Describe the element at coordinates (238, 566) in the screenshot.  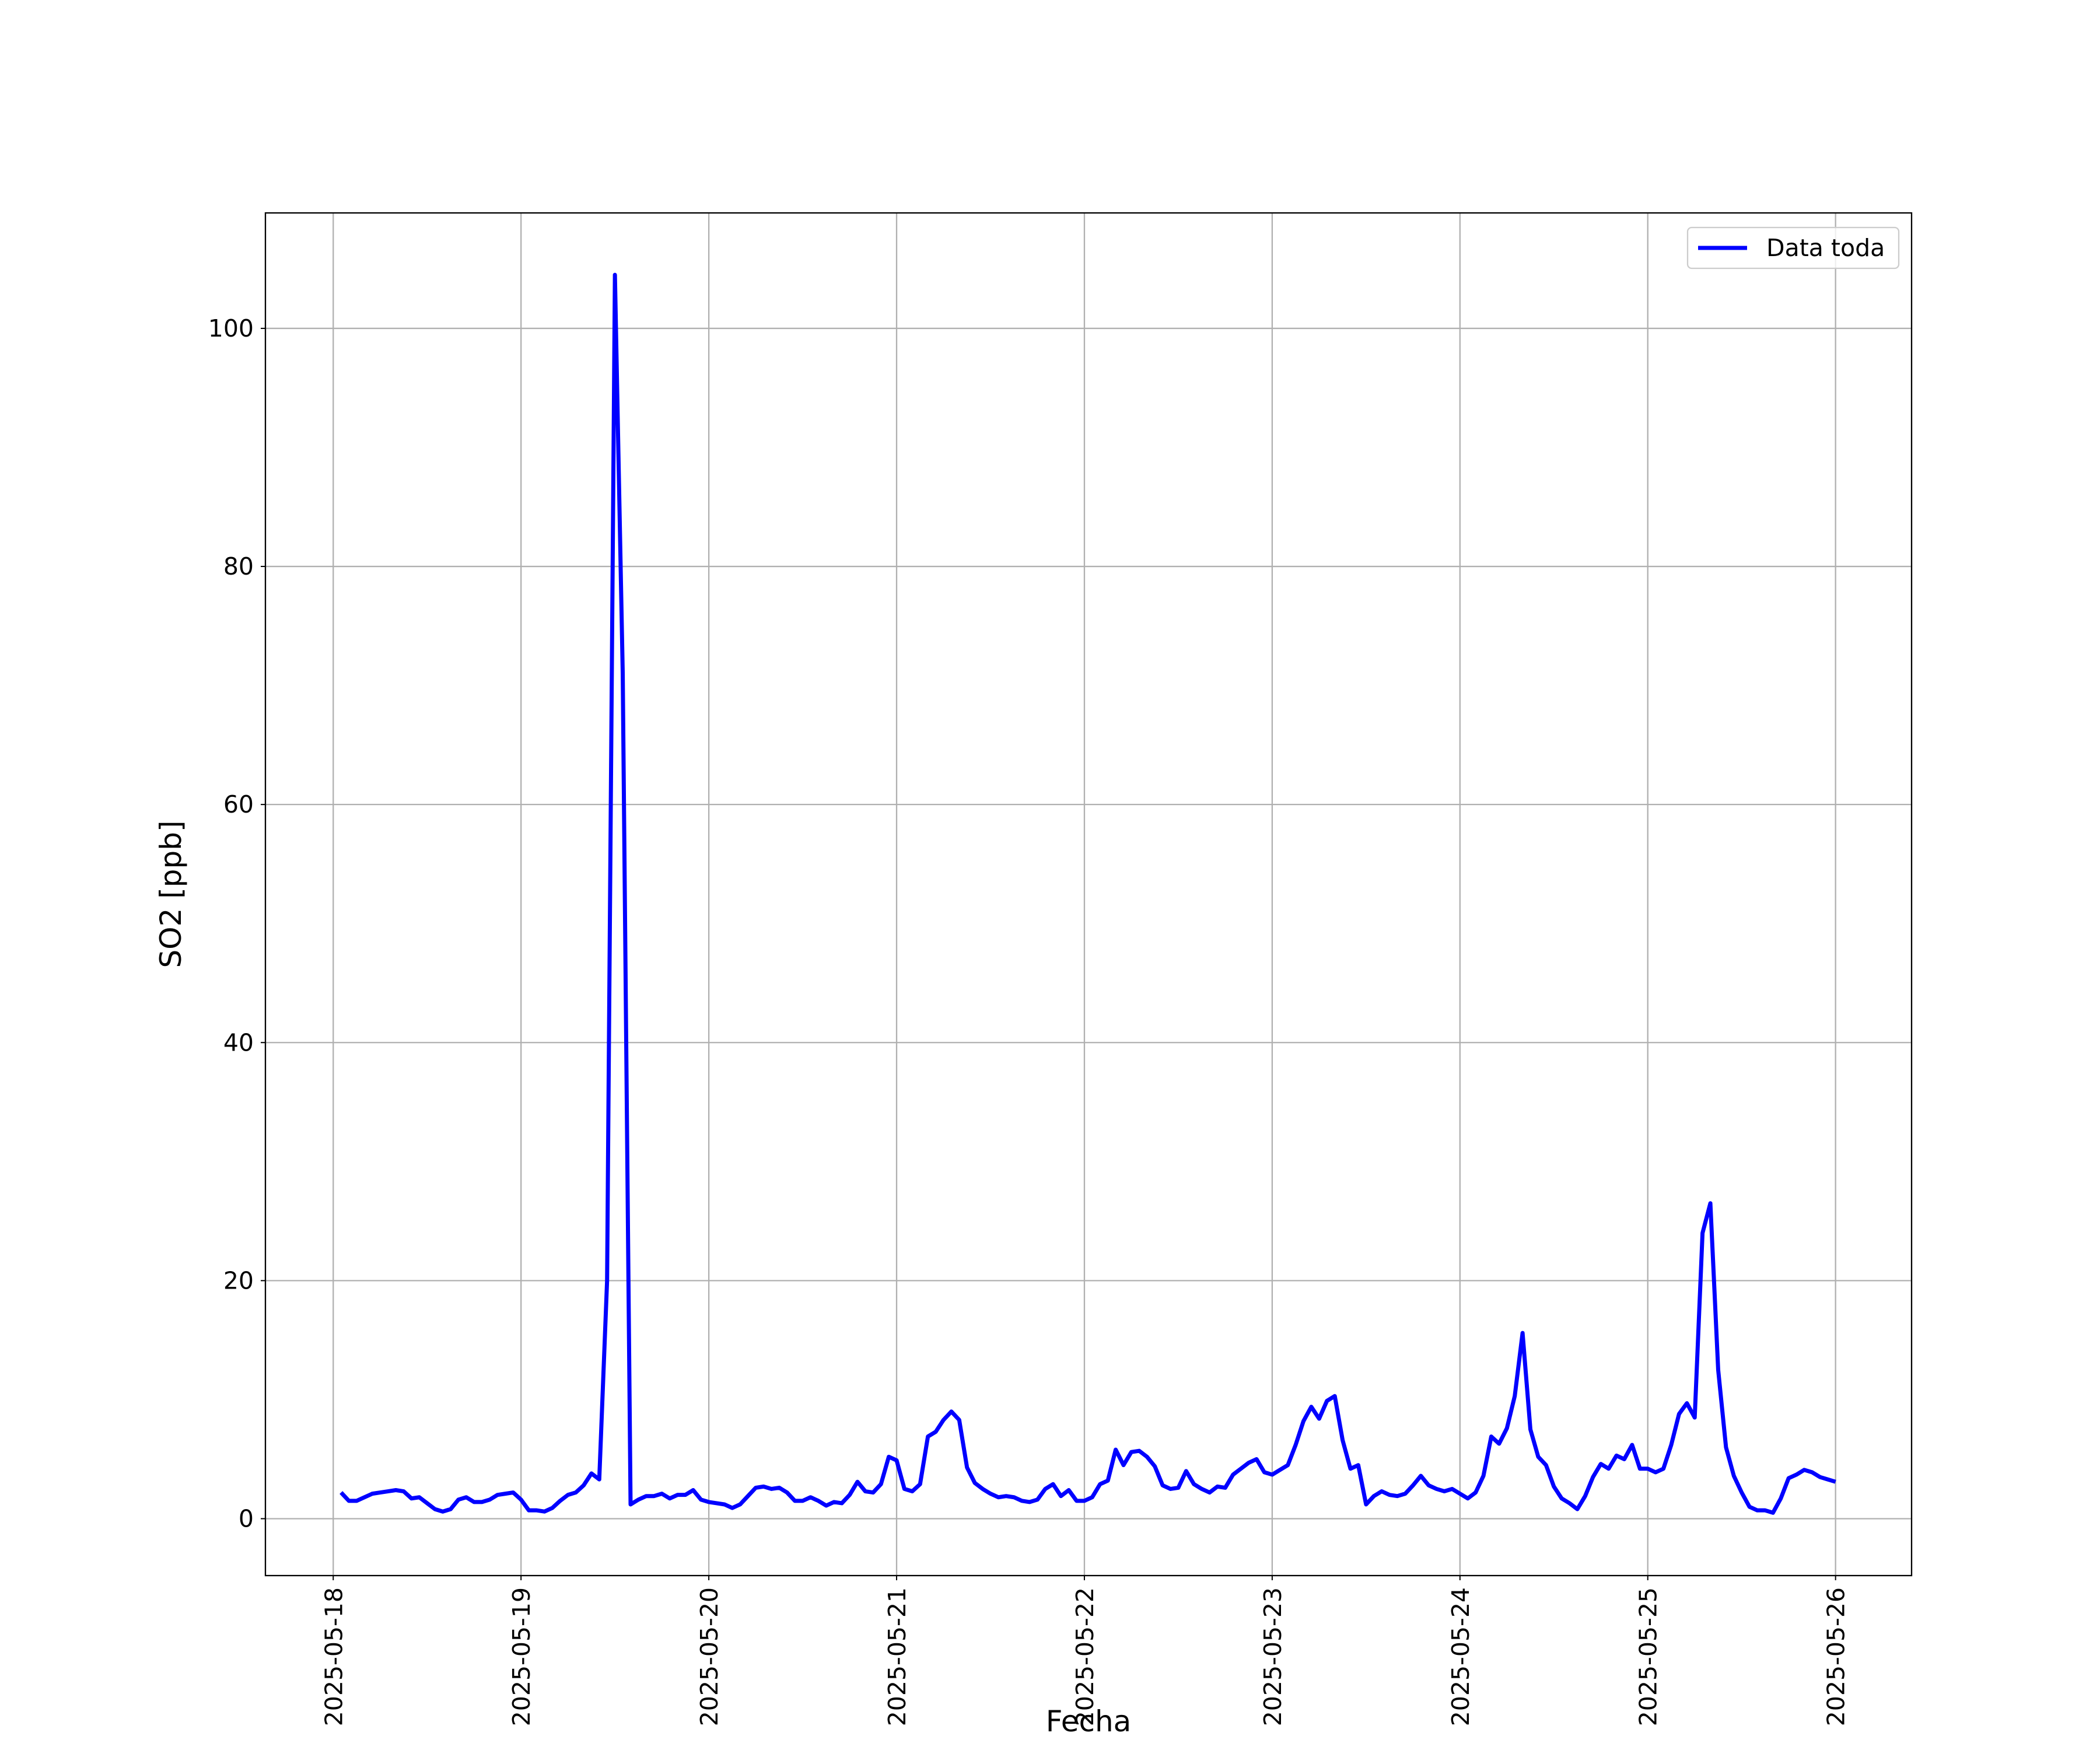
I see `y-tick-label: 80` at that location.